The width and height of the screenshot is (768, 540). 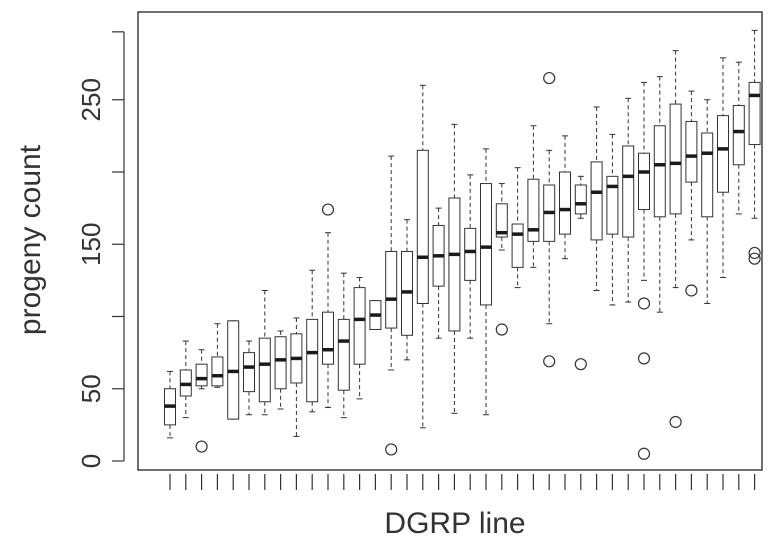 I want to click on y-tick-label: 0, so click(x=91, y=461).